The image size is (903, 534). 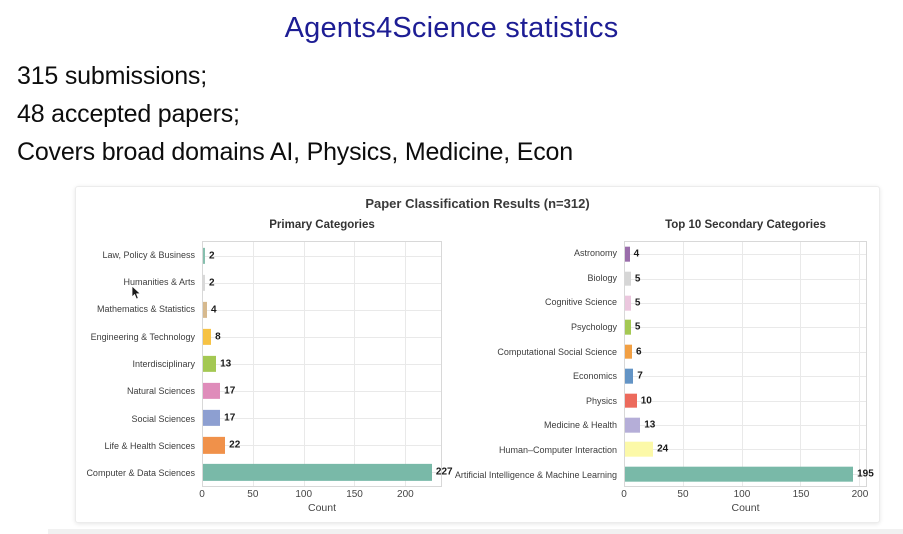 What do you see at coordinates (646, 401) in the screenshot?
I see `bar-value-label: 10` at bounding box center [646, 401].